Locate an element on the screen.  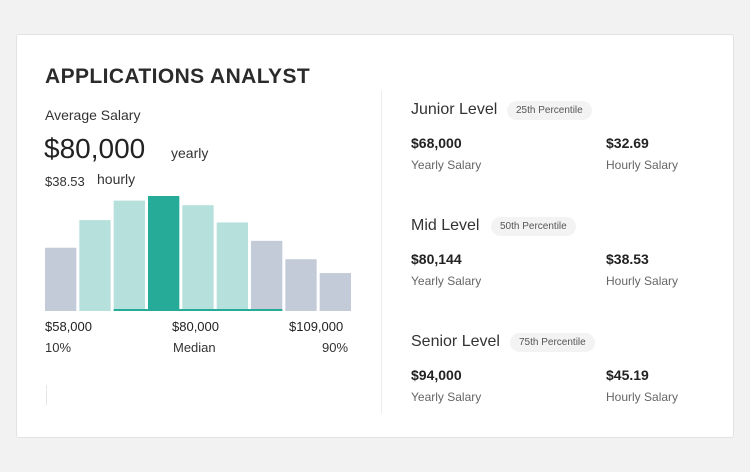
axis-label-mid: $80,000 is located at coordinates (195, 326).